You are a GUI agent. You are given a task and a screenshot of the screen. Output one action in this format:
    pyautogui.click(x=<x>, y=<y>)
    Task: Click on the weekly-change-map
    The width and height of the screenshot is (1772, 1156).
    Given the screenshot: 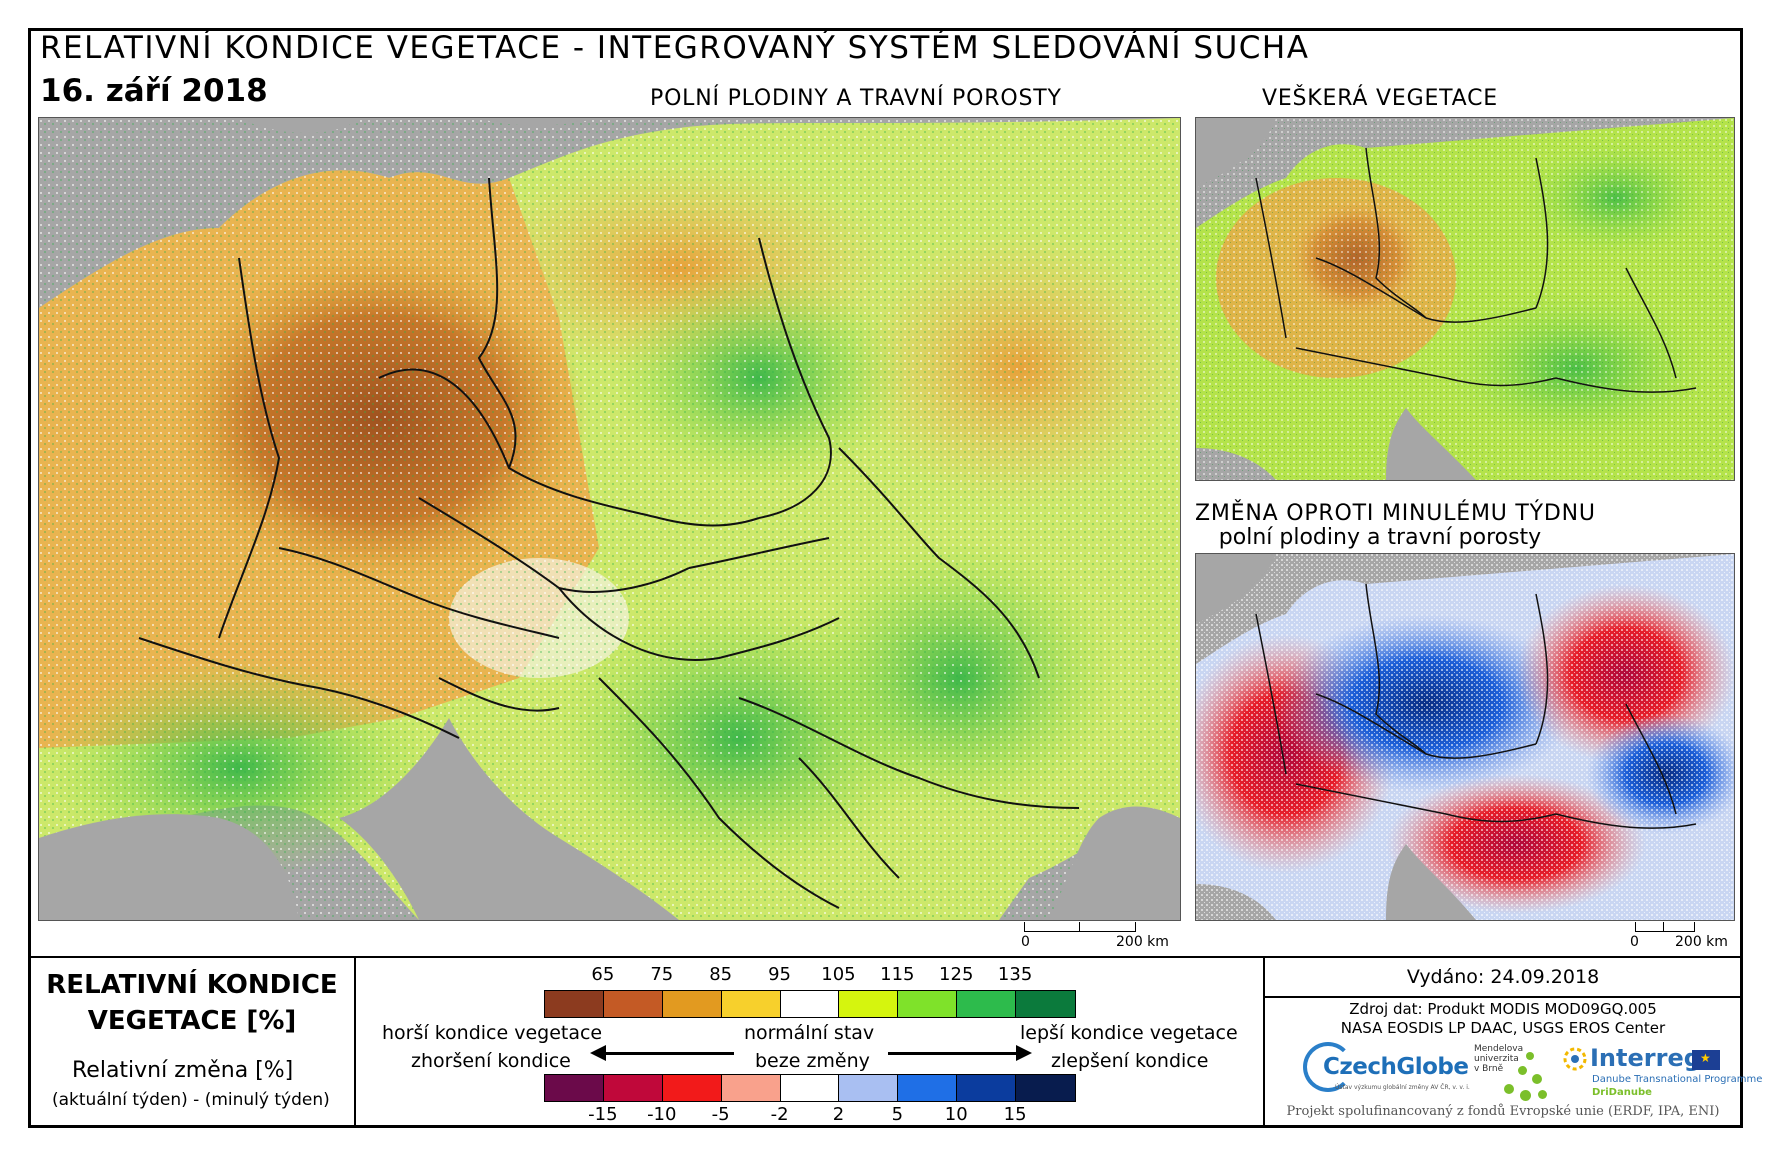 What is the action you would take?
    pyautogui.click(x=1465, y=737)
    